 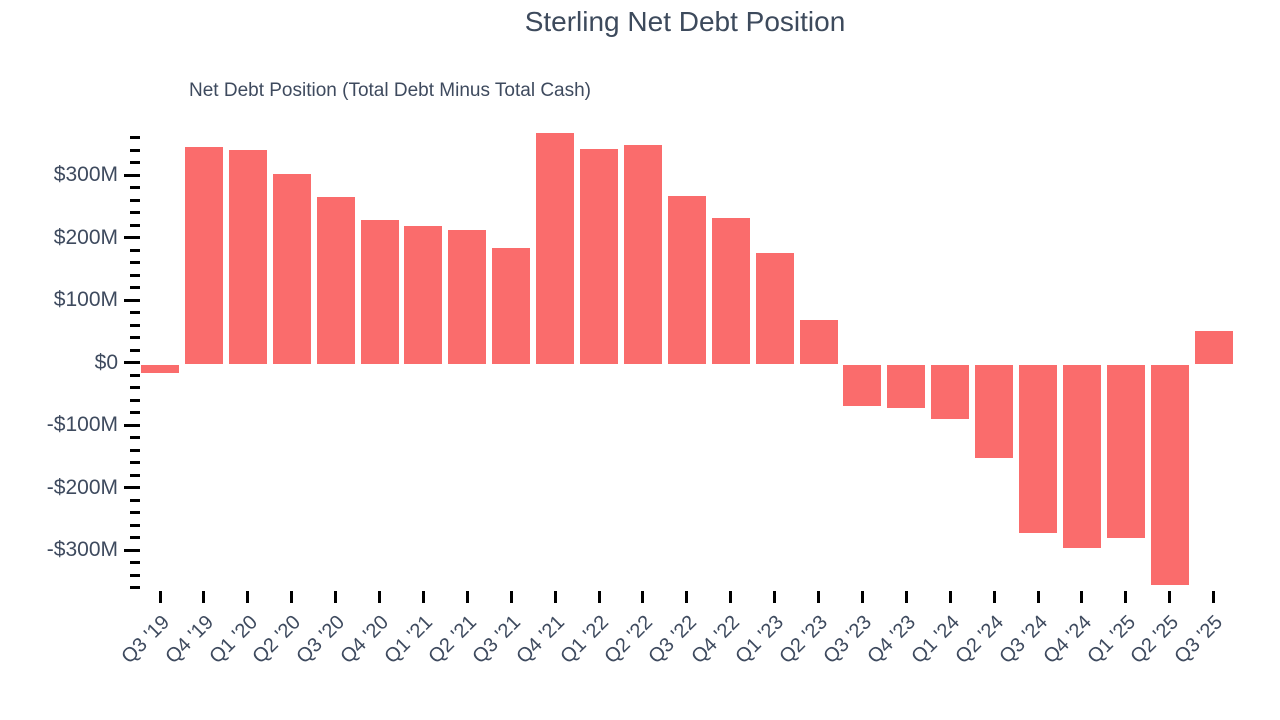 What do you see at coordinates (628, 640) in the screenshot?
I see `x-axis-label: Q2 '22` at bounding box center [628, 640].